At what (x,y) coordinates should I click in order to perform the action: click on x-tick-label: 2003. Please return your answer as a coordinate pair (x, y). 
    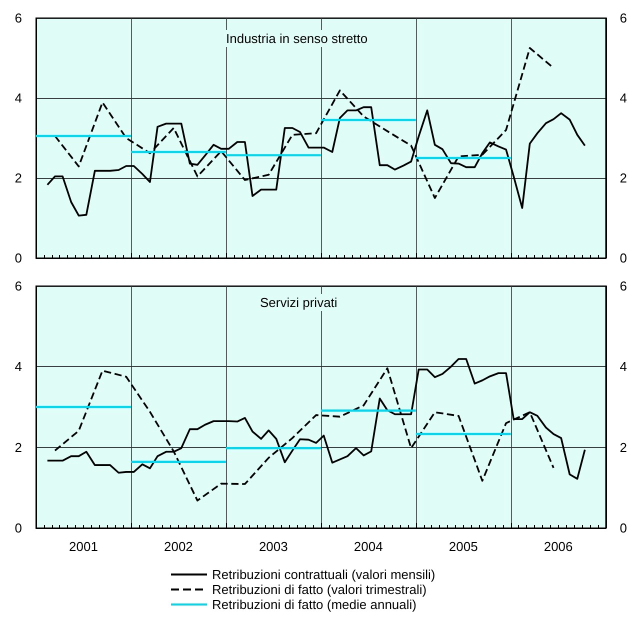
    Looking at the image, I should click on (273, 546).